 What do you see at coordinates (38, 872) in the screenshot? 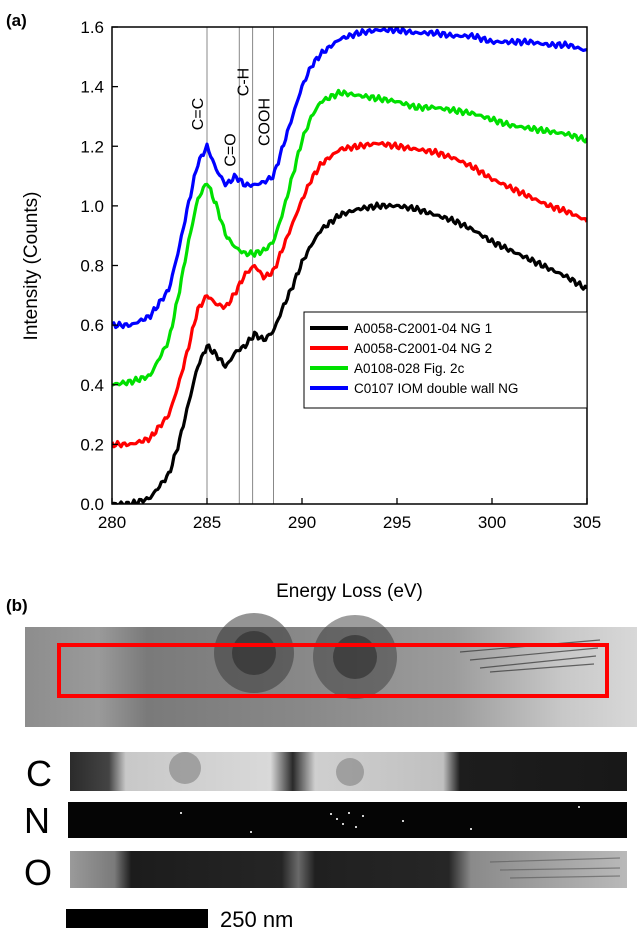
I see `map-label-o: O` at bounding box center [38, 872].